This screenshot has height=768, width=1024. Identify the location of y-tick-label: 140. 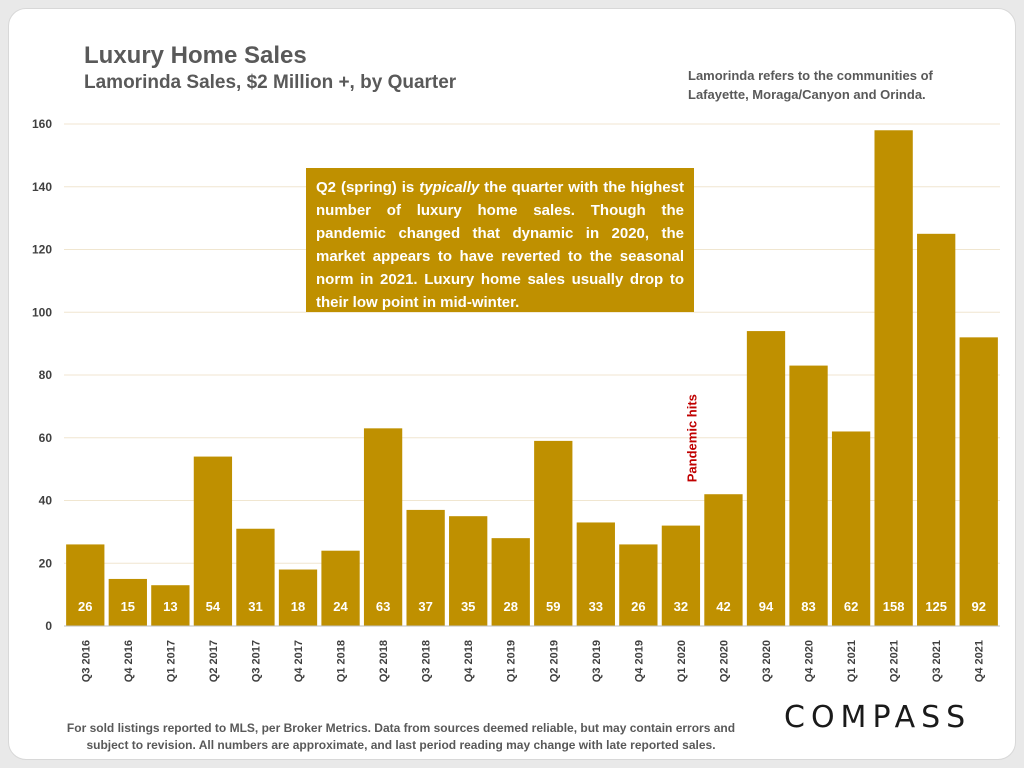
(42, 187).